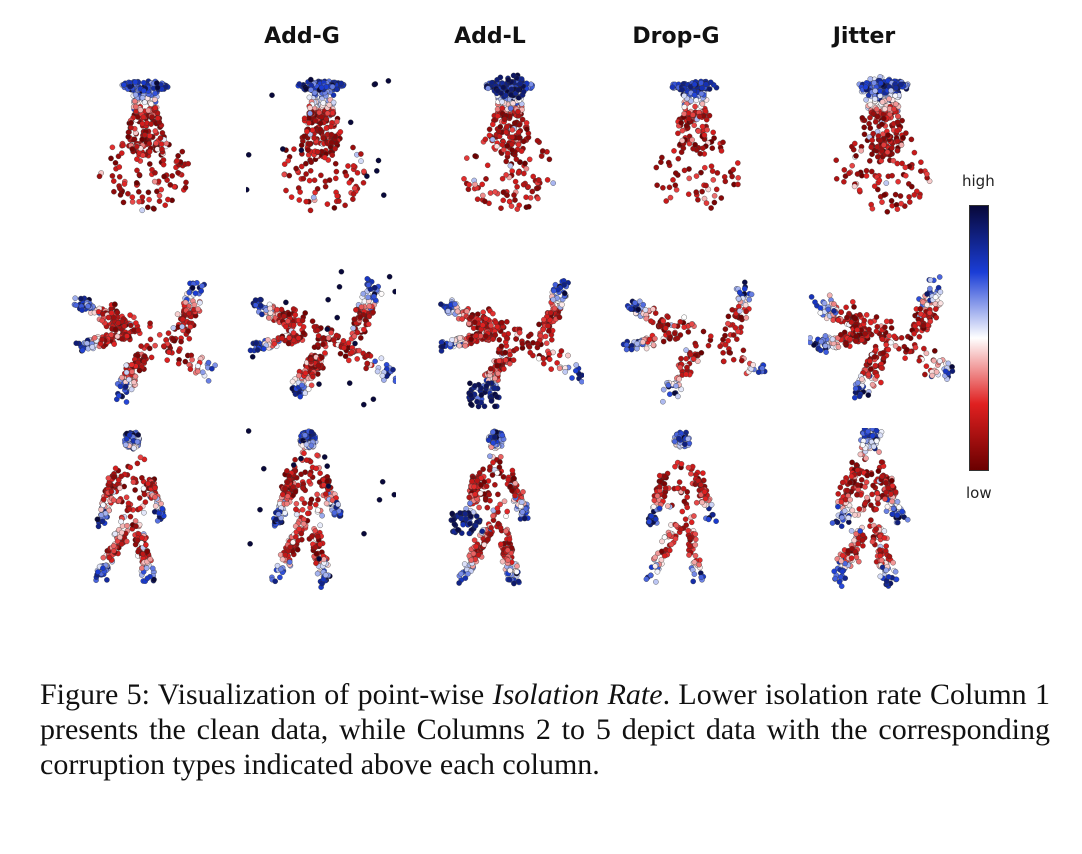  I want to click on point-cloud-vase-add-l, so click(508, 142).